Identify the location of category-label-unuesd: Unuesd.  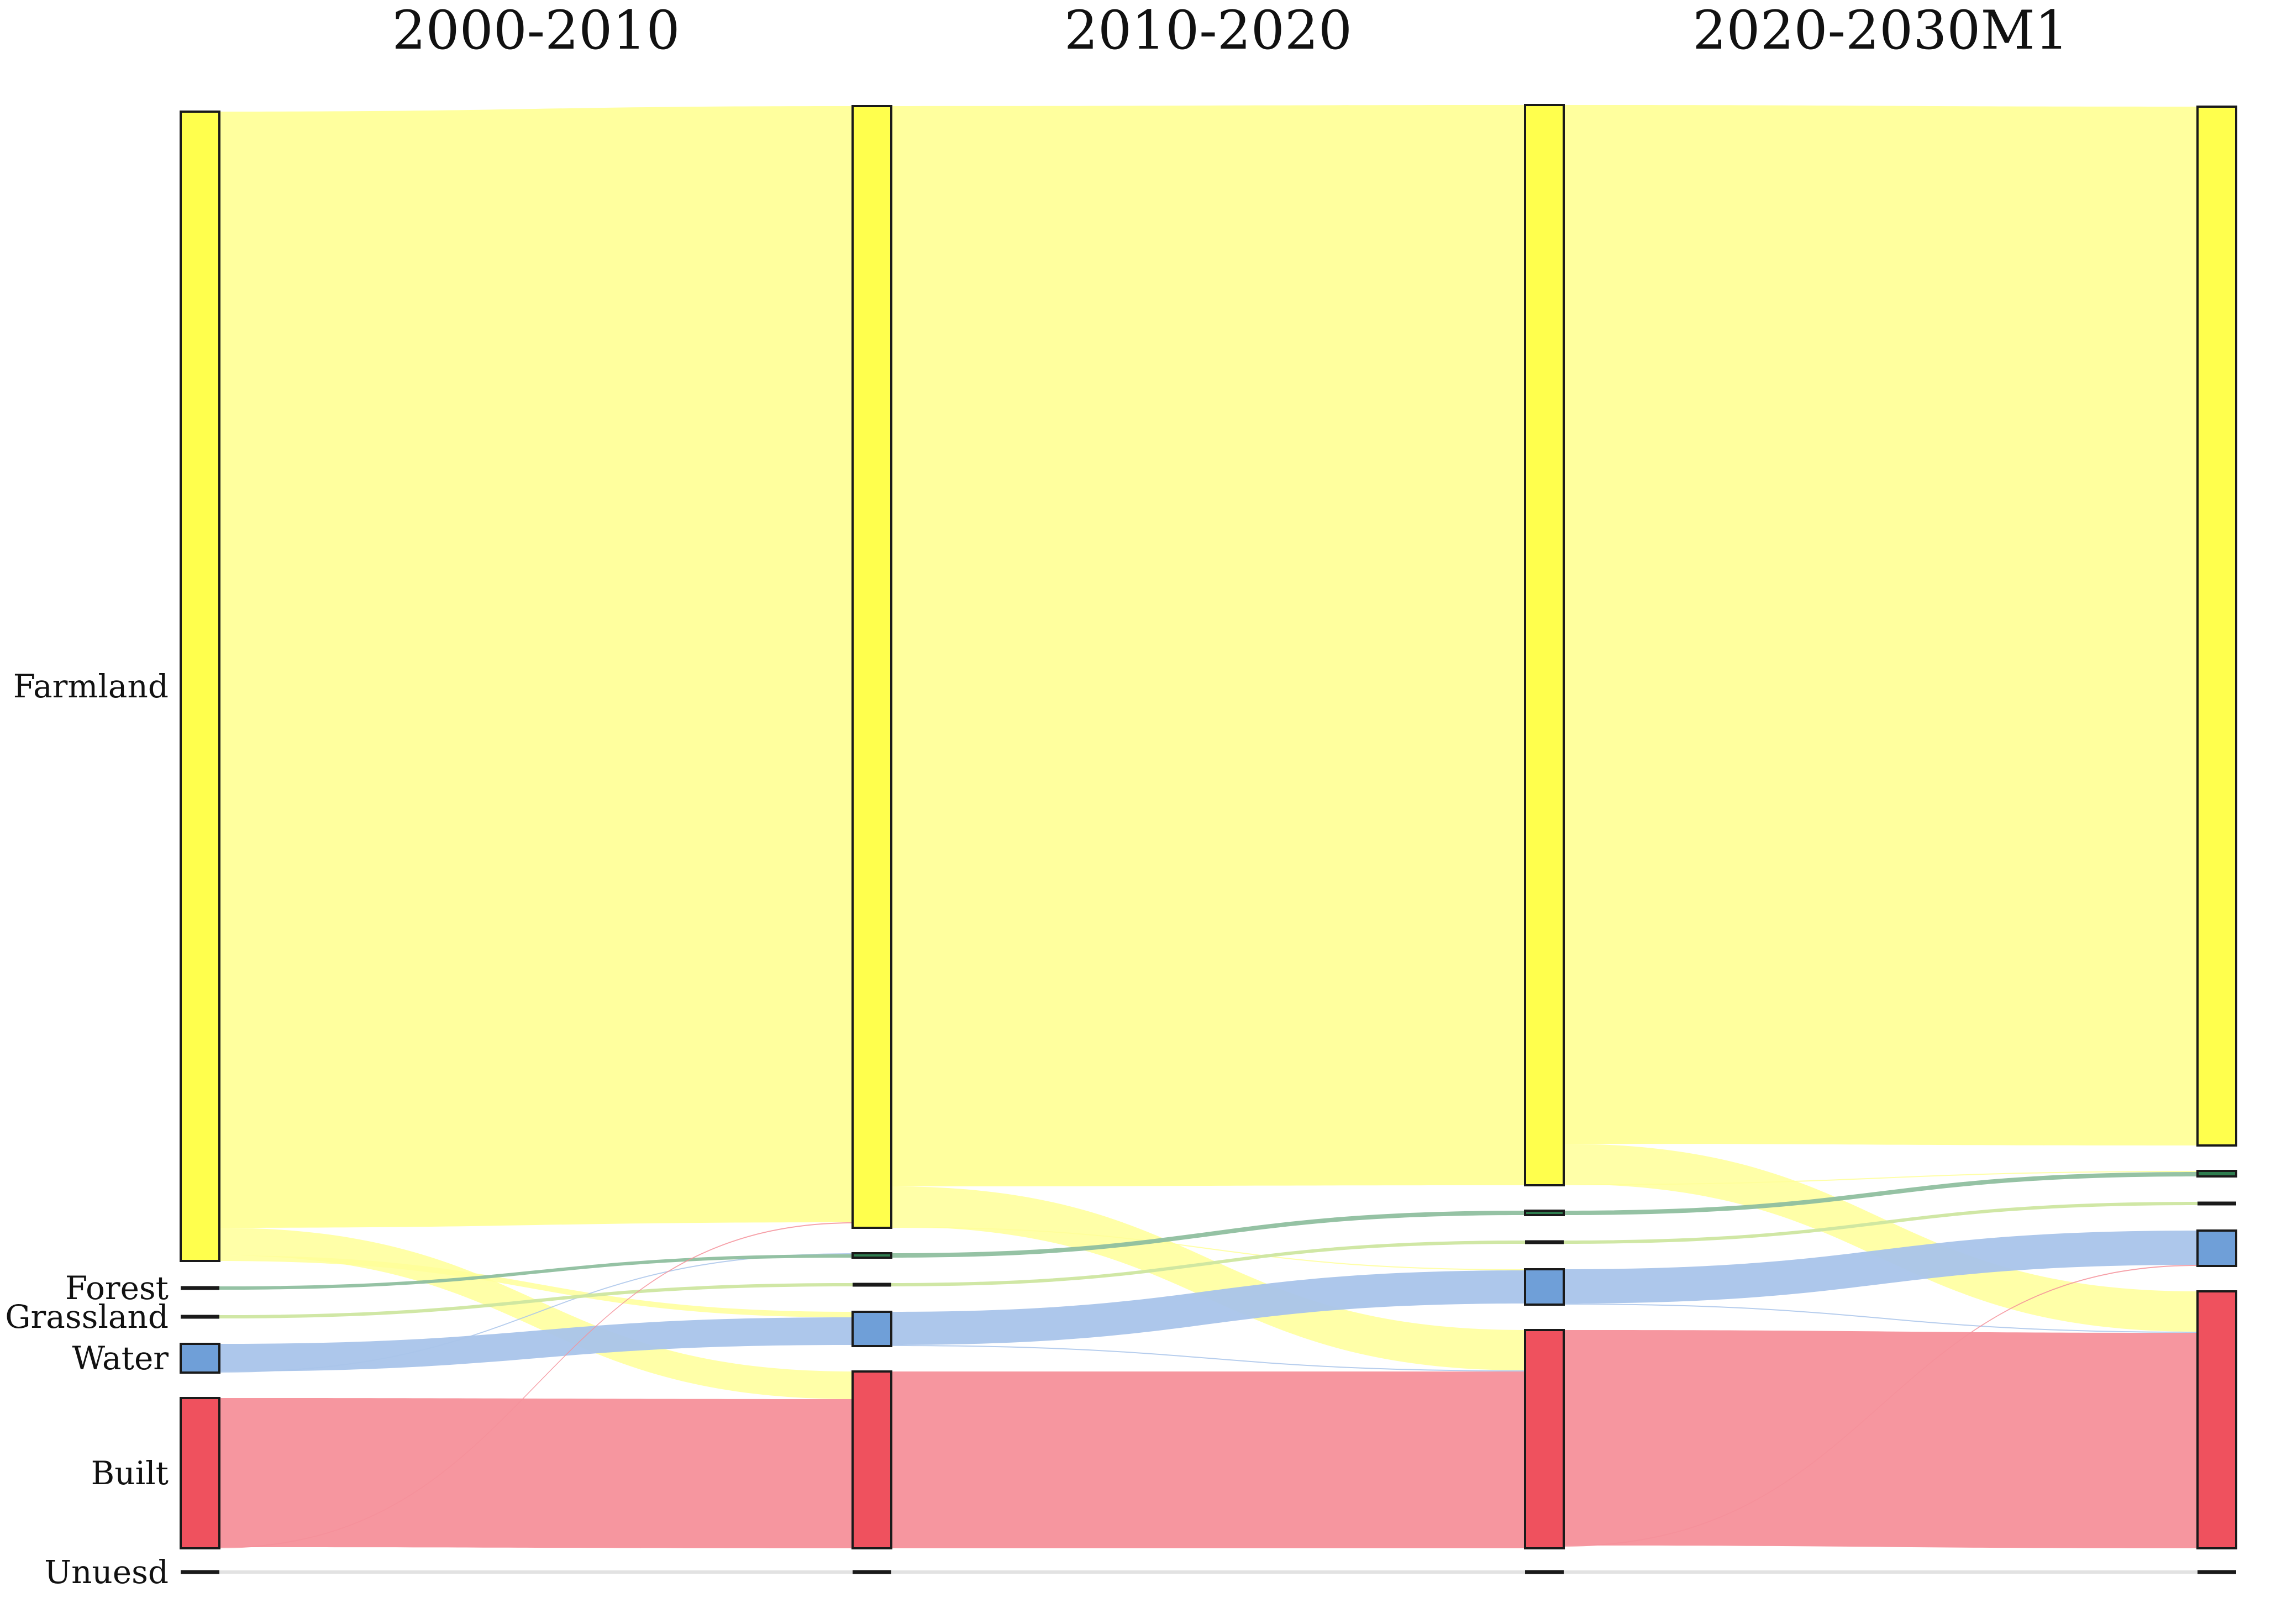
(106, 1572).